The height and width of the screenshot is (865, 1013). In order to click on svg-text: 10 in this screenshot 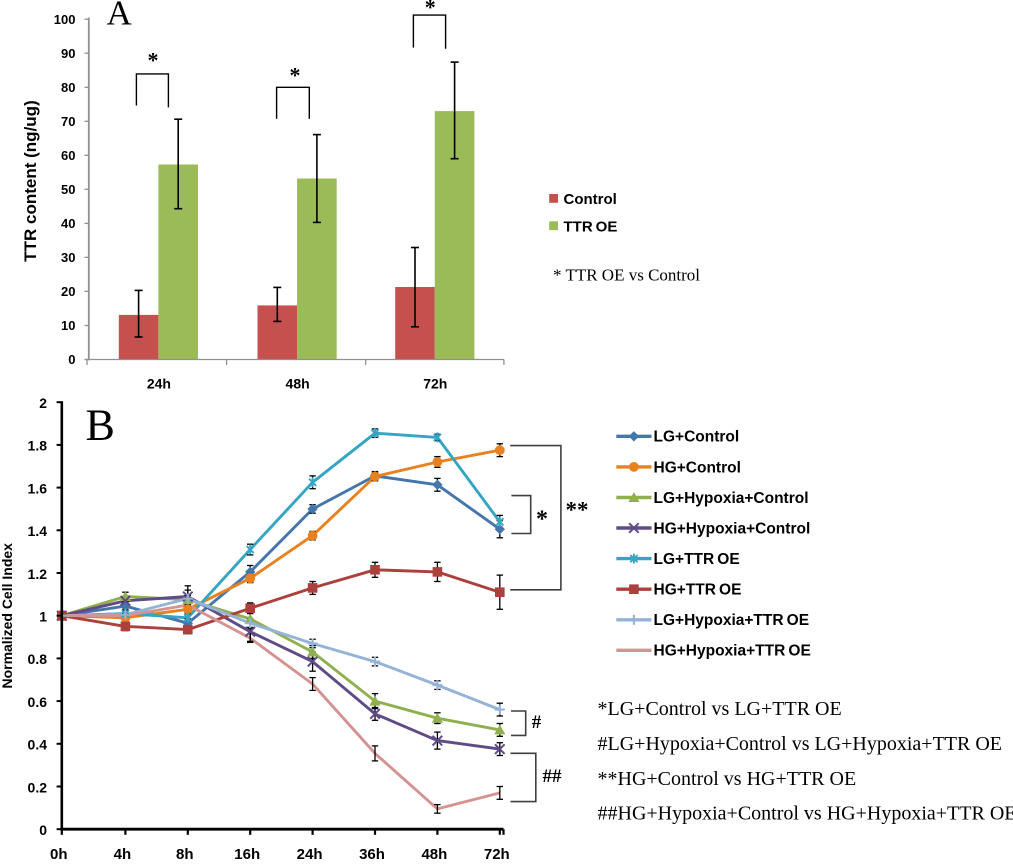, I will do `click(68, 325)`.